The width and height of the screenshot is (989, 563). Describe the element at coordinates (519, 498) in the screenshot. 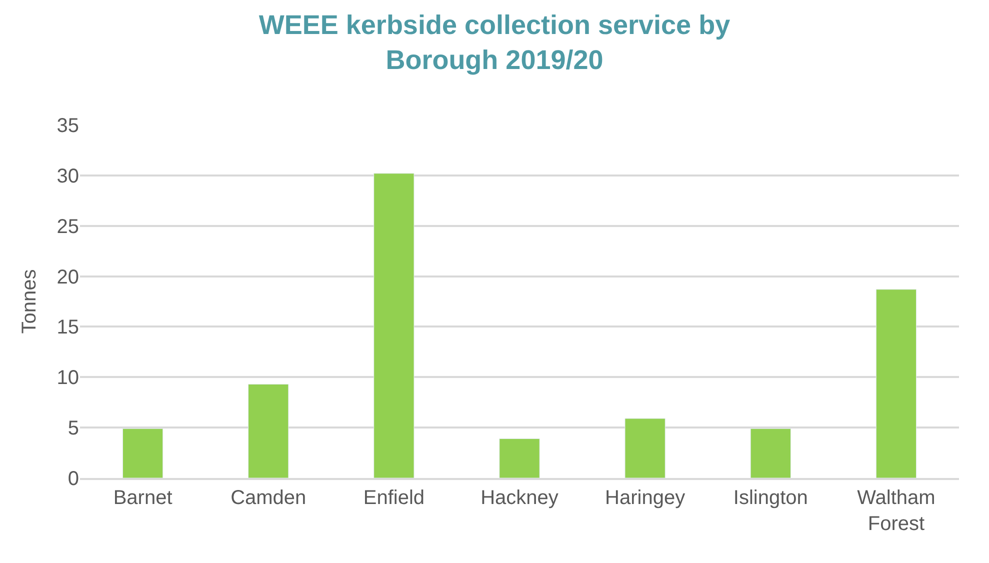

I see `x-tick-label: Hackney` at that location.